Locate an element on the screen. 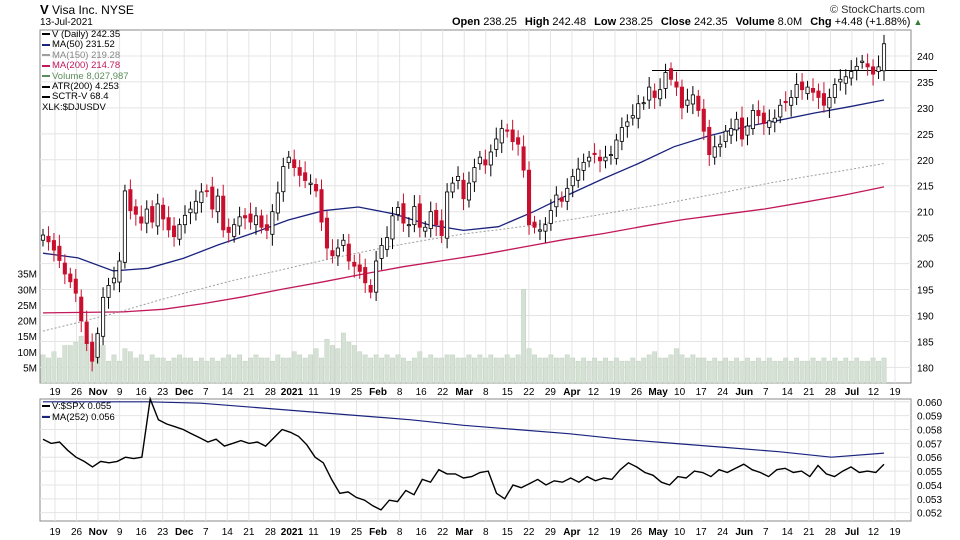 The height and width of the screenshot is (540, 960). chg-value: +4.48 (+1.88%) is located at coordinates (872, 22).